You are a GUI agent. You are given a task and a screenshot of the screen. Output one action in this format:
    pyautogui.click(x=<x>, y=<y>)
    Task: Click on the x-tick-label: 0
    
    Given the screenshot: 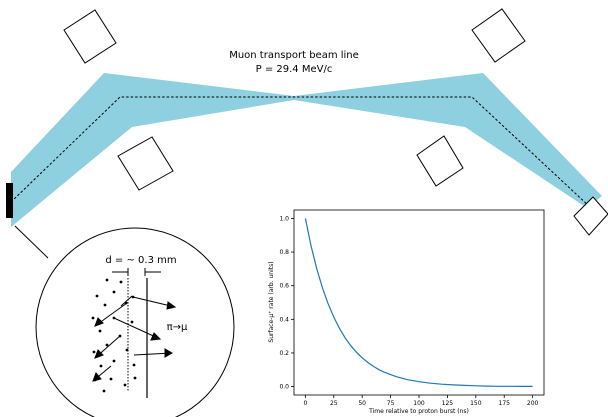 What is the action you would take?
    pyautogui.click(x=305, y=403)
    